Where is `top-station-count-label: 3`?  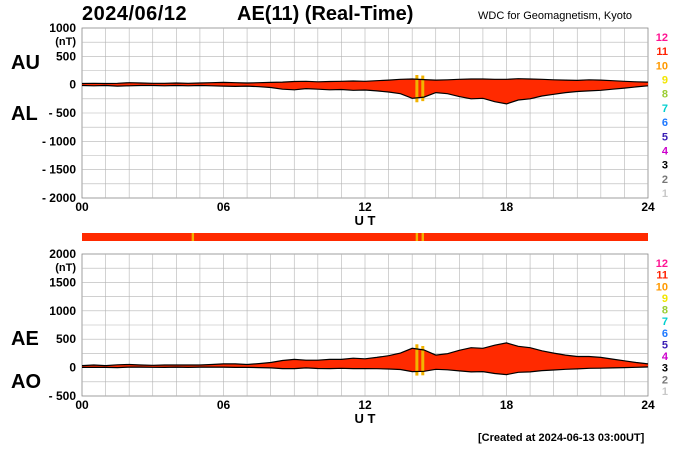
top-station-count-label: 3 is located at coordinates (665, 166).